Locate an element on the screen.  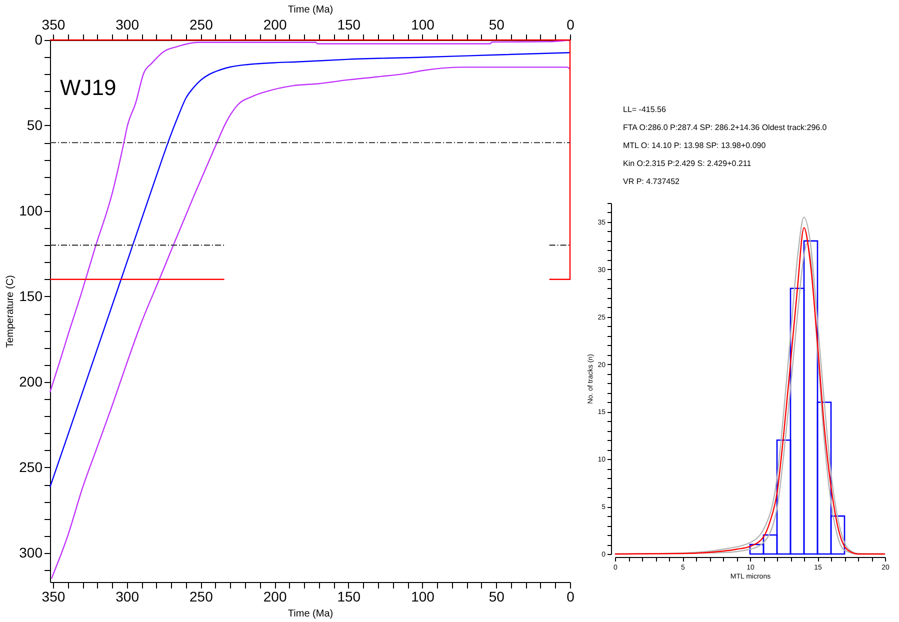
x-tick-label: 200 is located at coordinates (275, 596).